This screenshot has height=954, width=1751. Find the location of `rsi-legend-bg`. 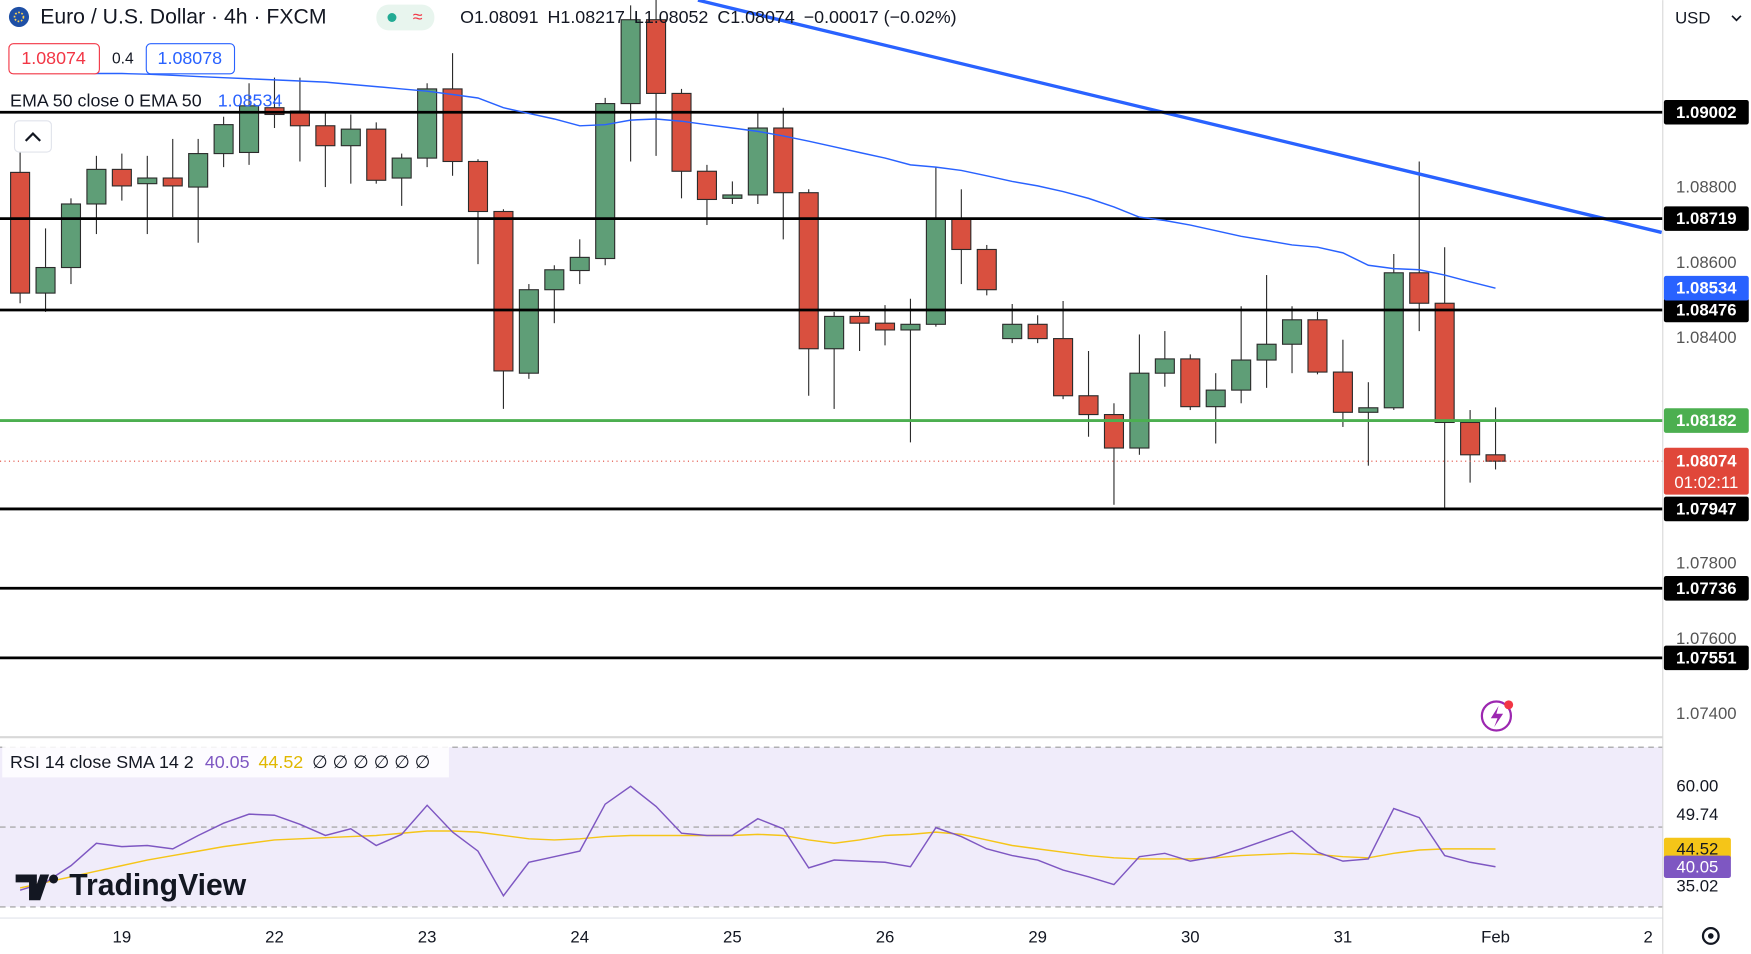

rsi-legend-bg is located at coordinates (225, 762).